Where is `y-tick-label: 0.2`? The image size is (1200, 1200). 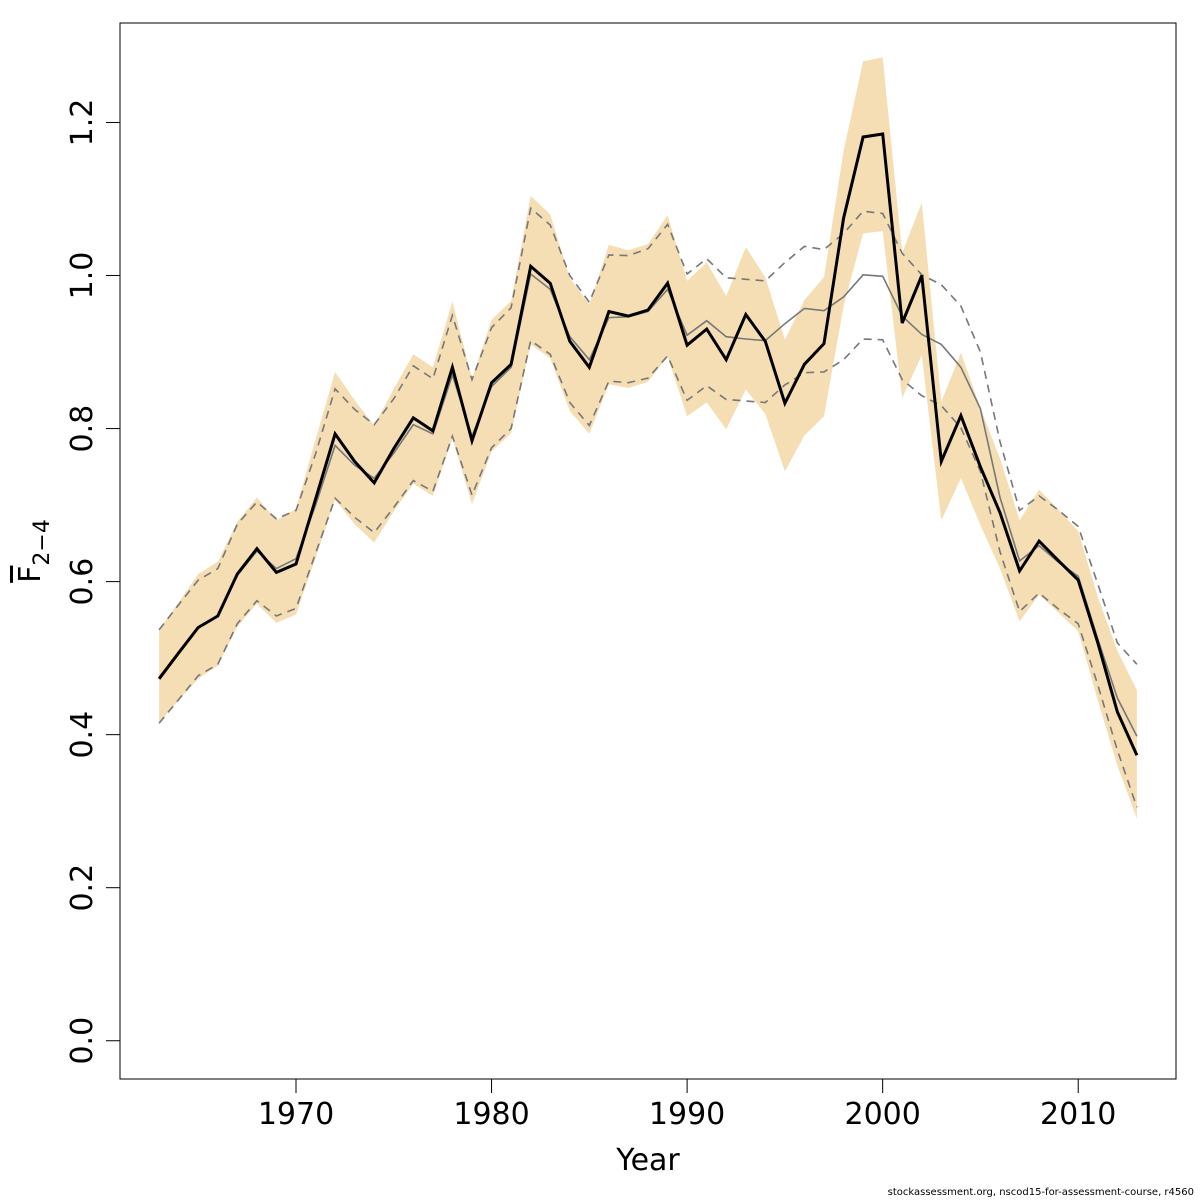
y-tick-label: 0.2 is located at coordinates (82, 888).